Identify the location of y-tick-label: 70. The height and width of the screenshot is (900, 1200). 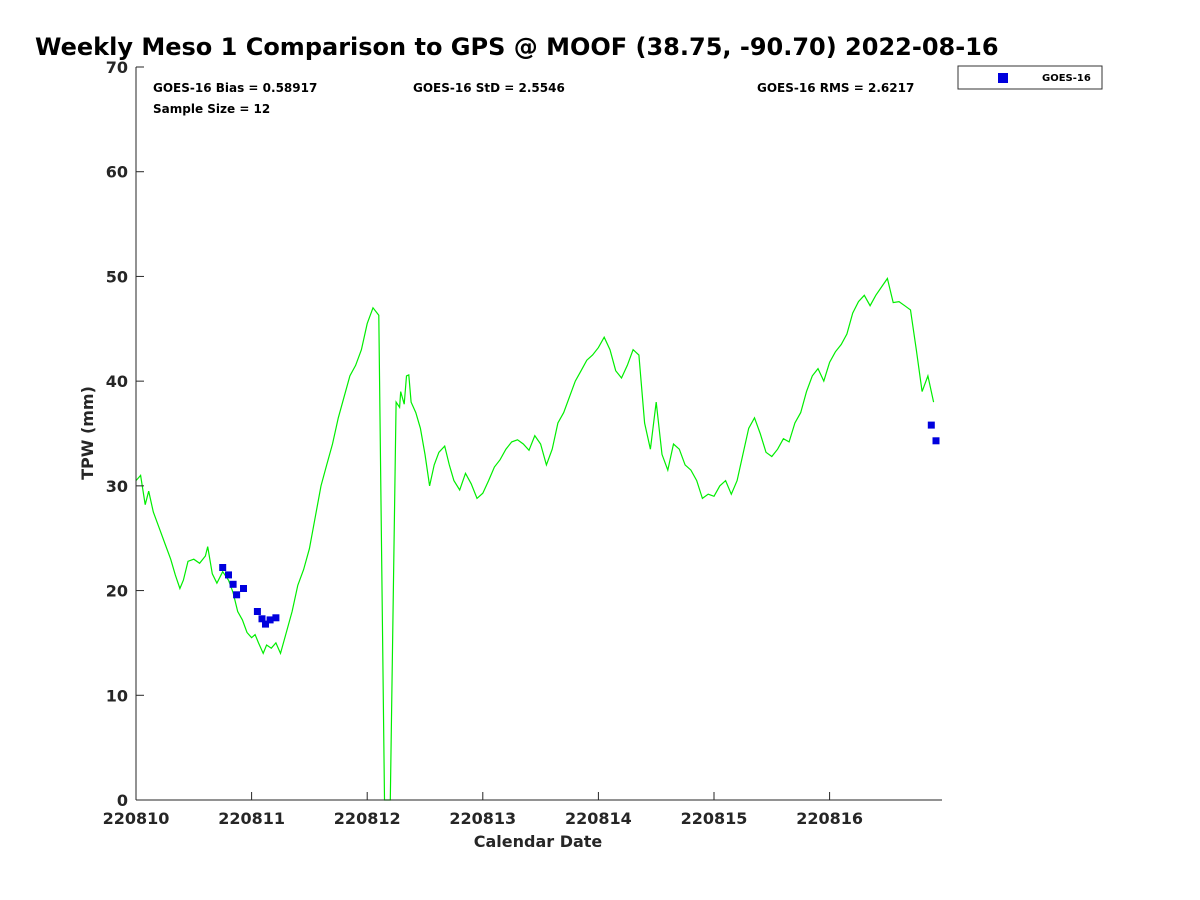
(117, 67).